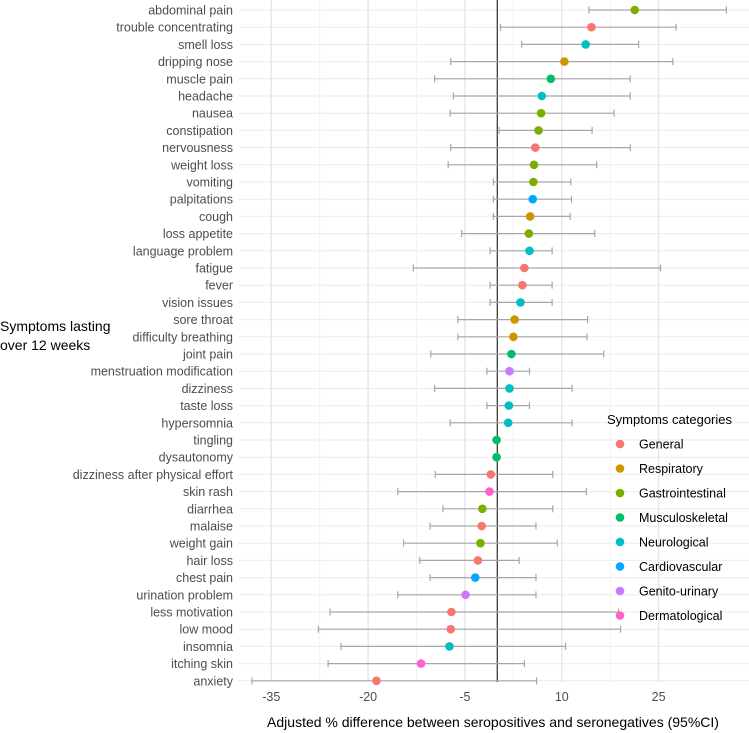 The width and height of the screenshot is (749, 733). Describe the element at coordinates (469, 629) in the screenshot. I see `error-bar-low-mood` at that location.